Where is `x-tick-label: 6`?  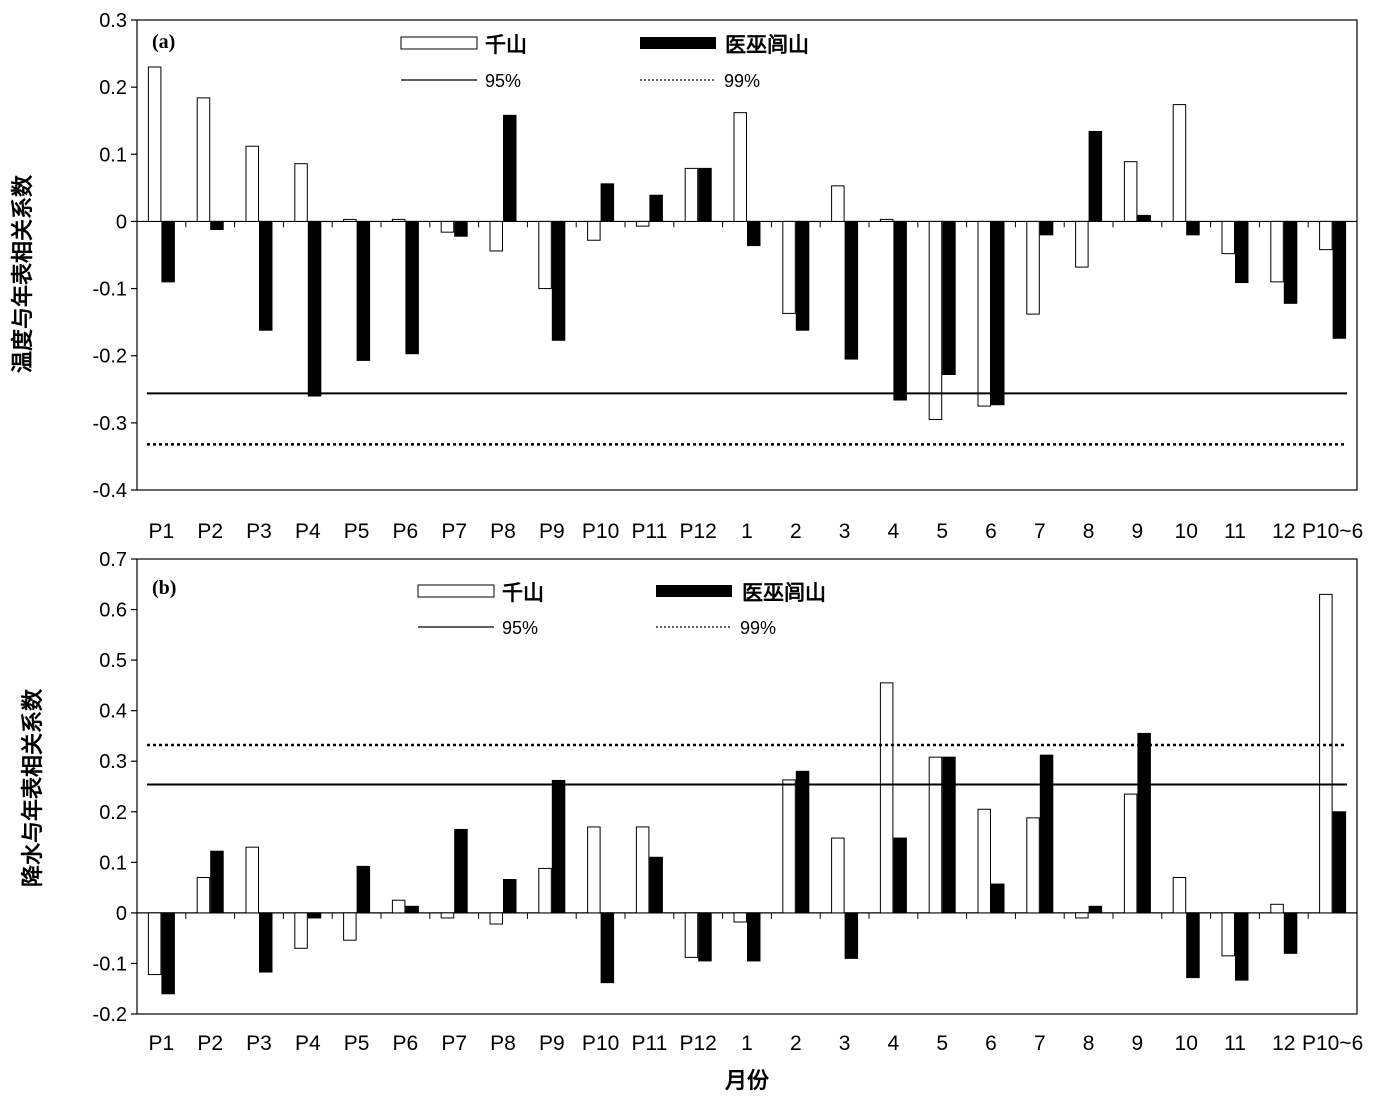 x-tick-label: 6 is located at coordinates (991, 1043).